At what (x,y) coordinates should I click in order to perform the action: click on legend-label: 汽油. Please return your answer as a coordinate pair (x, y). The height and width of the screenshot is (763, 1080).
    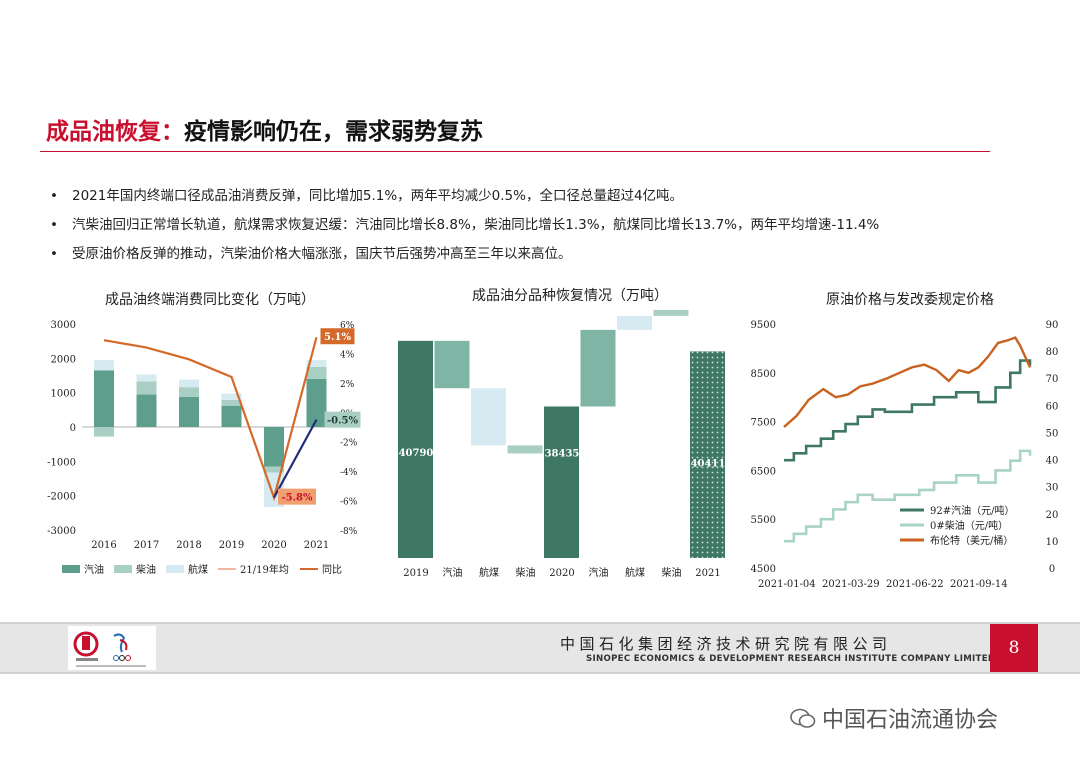
    Looking at the image, I should click on (94, 569).